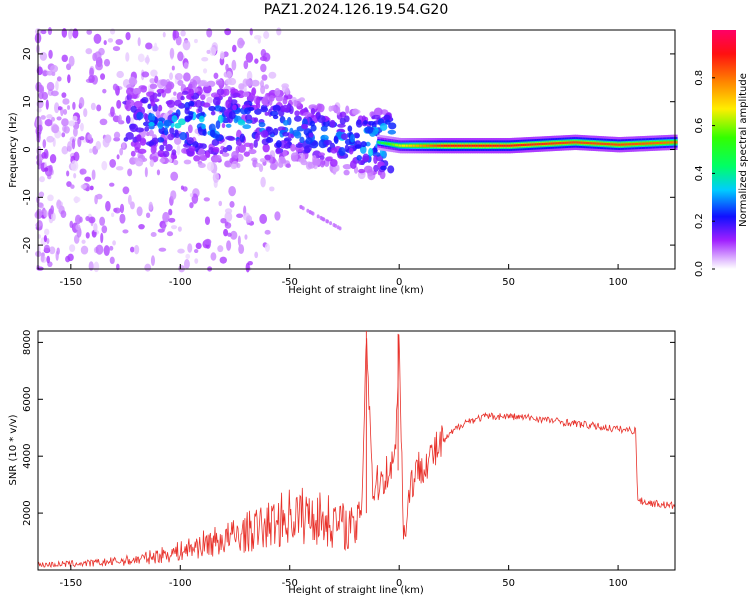  What do you see at coordinates (356, 290) in the screenshot?
I see `spectrogram-x-axis-label: Height of straight line (km)` at bounding box center [356, 290].